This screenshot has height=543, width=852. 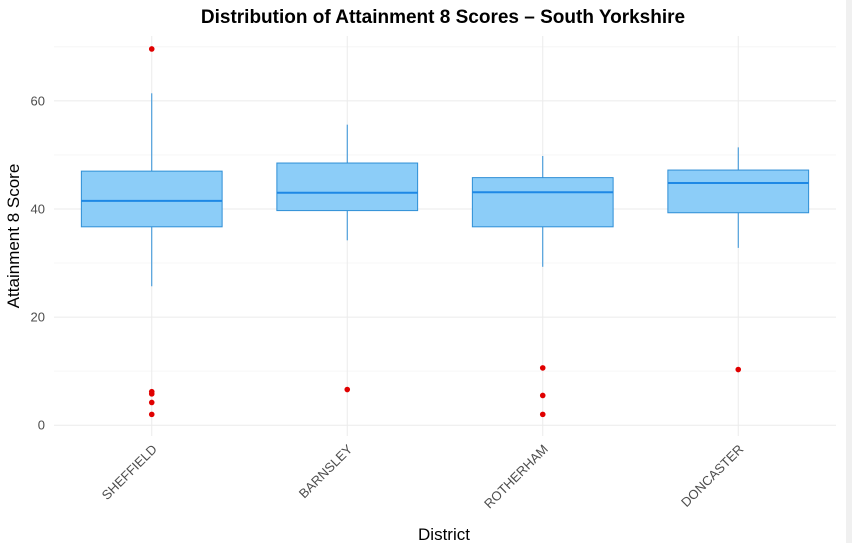 What do you see at coordinates (13, 236) in the screenshot?
I see `y-axis-title: Attainment 8 Score` at bounding box center [13, 236].